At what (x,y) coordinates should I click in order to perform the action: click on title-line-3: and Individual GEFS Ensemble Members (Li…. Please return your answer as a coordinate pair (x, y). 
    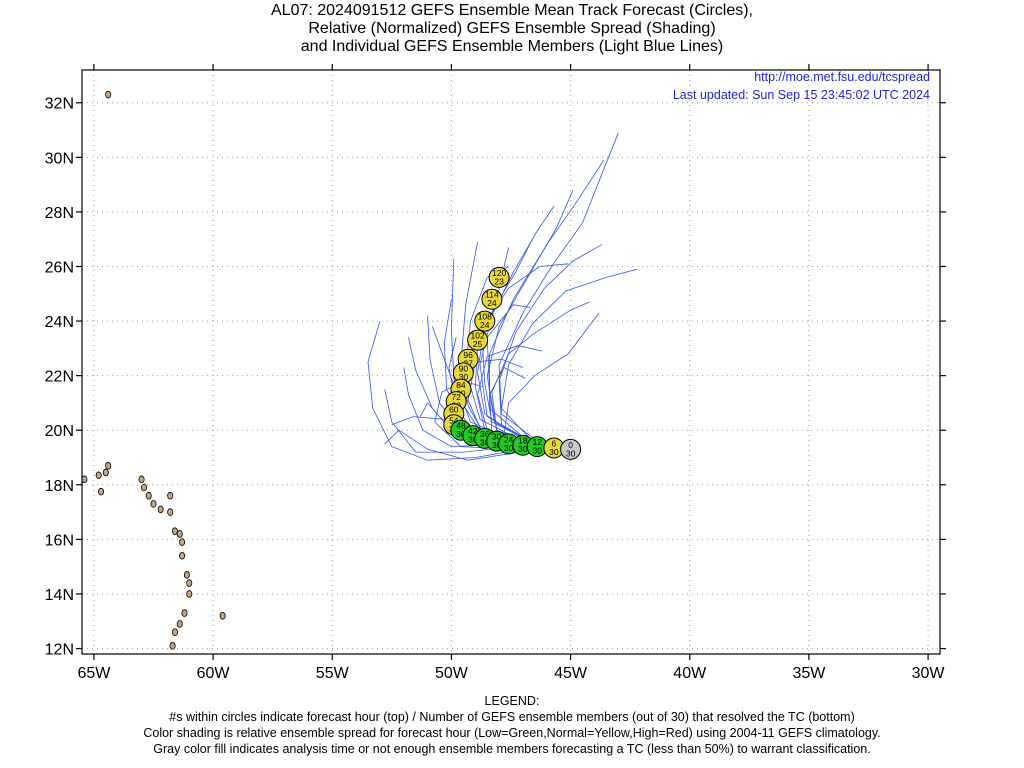
    Looking at the image, I should click on (512, 46).